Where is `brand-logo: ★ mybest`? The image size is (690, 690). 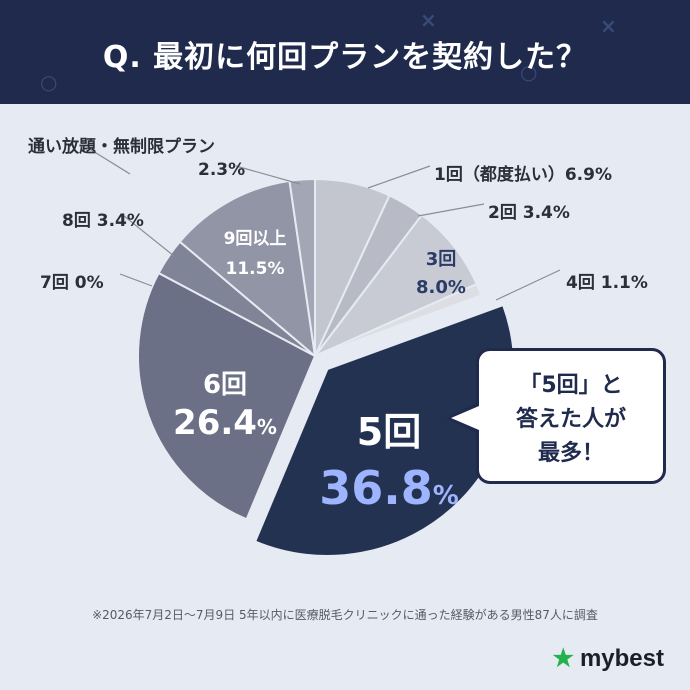
brand-logo: ★ mybest is located at coordinates (608, 658).